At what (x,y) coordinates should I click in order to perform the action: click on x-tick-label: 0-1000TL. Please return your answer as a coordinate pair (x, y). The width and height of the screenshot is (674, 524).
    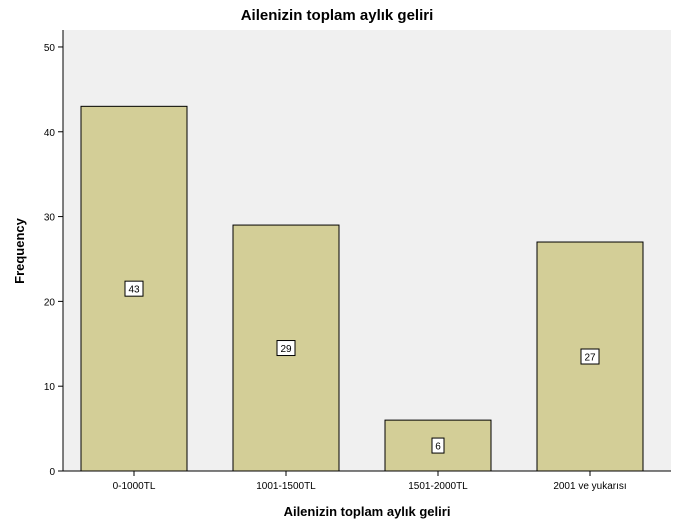
    Looking at the image, I should click on (134, 486).